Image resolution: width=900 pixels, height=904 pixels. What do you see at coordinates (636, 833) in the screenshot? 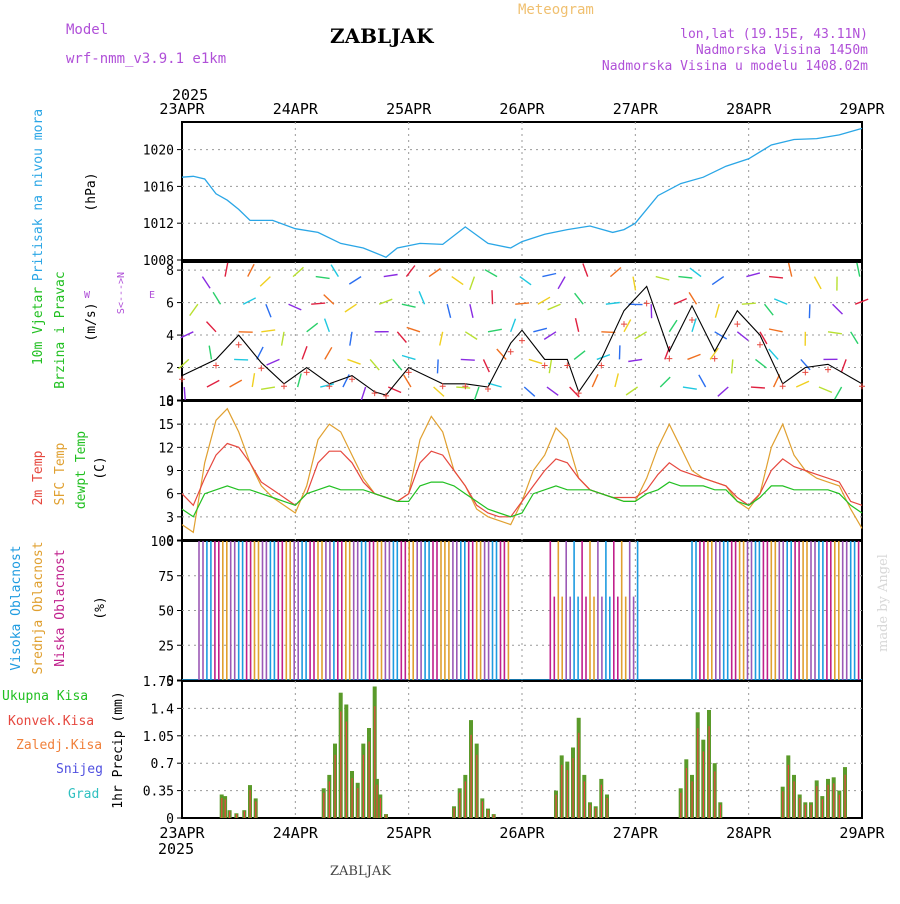
I see `x-tick-bottom-label: 27APR` at bounding box center [636, 833].